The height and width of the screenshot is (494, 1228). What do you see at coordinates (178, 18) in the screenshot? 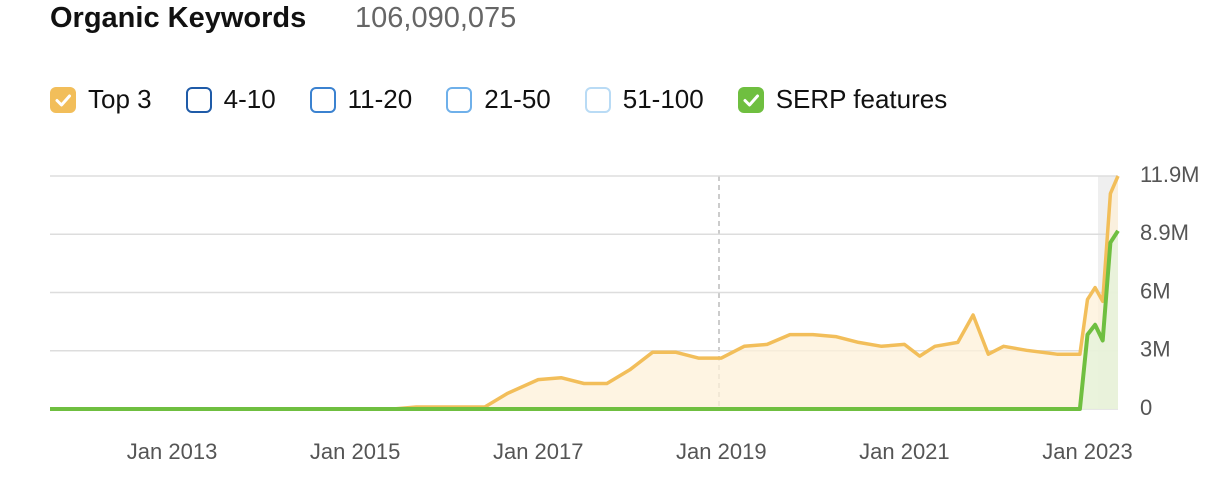
I see `title: Organic Keywords` at bounding box center [178, 18].